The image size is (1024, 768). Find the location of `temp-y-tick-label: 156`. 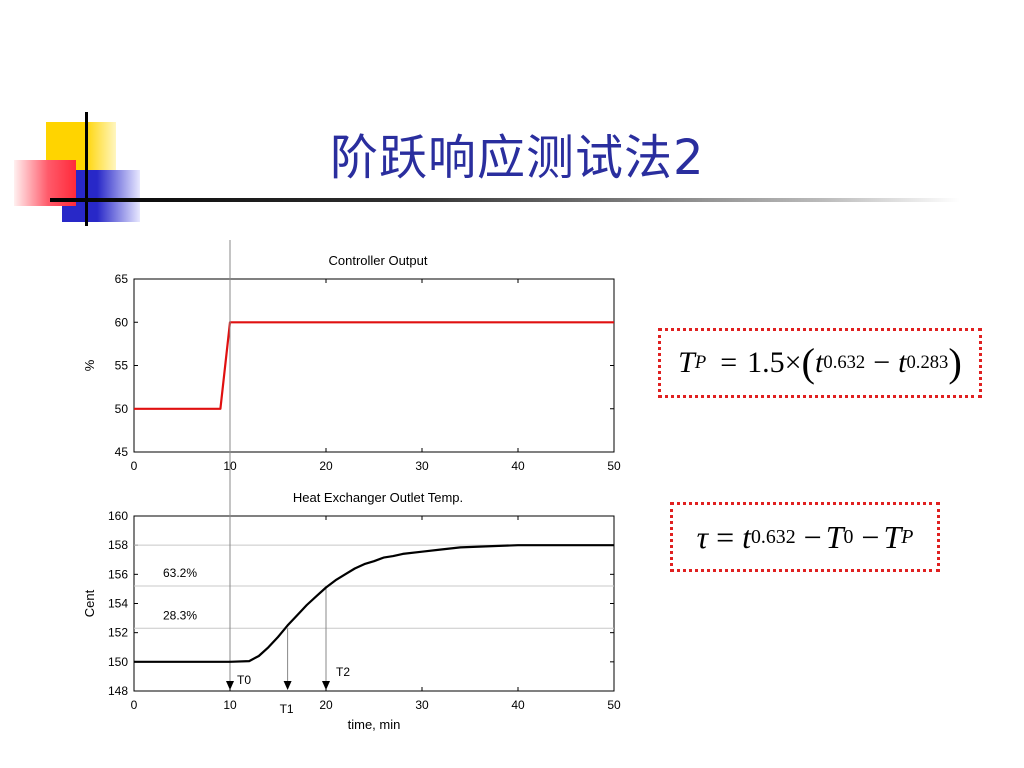

temp-y-tick-label: 156 is located at coordinates (118, 574).